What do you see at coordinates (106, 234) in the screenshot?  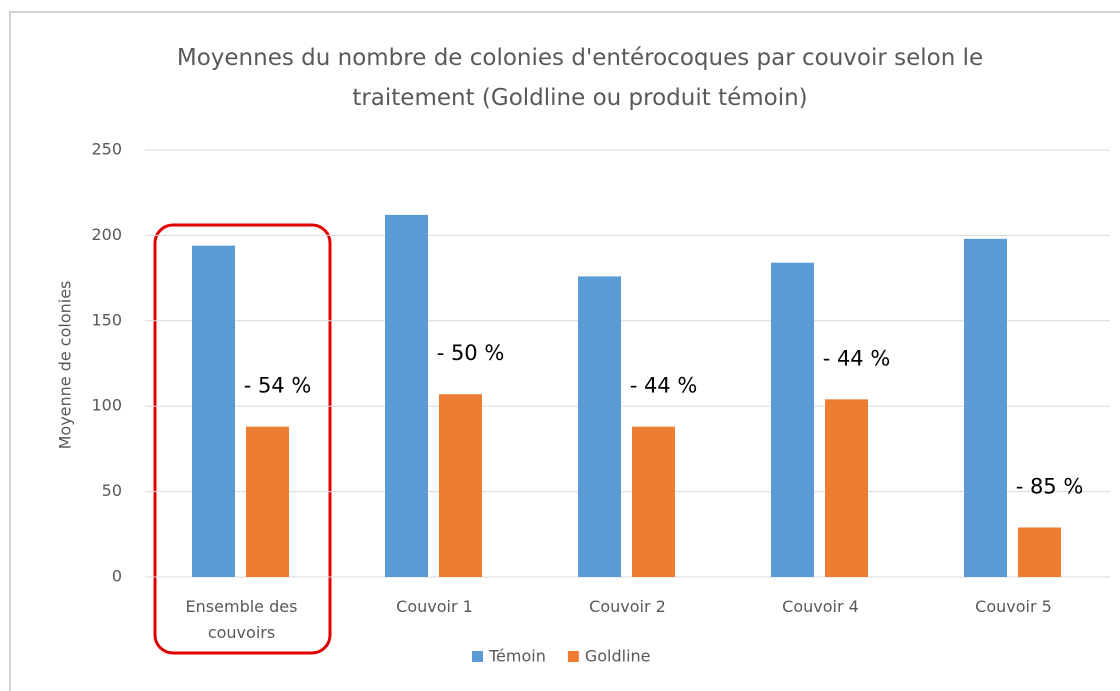 I see `y-tick-label: 200` at bounding box center [106, 234].